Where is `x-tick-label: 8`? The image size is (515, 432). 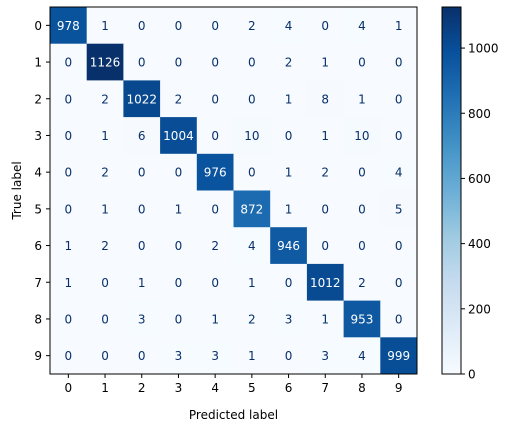
x-tick-label: 8 is located at coordinates (362, 388).